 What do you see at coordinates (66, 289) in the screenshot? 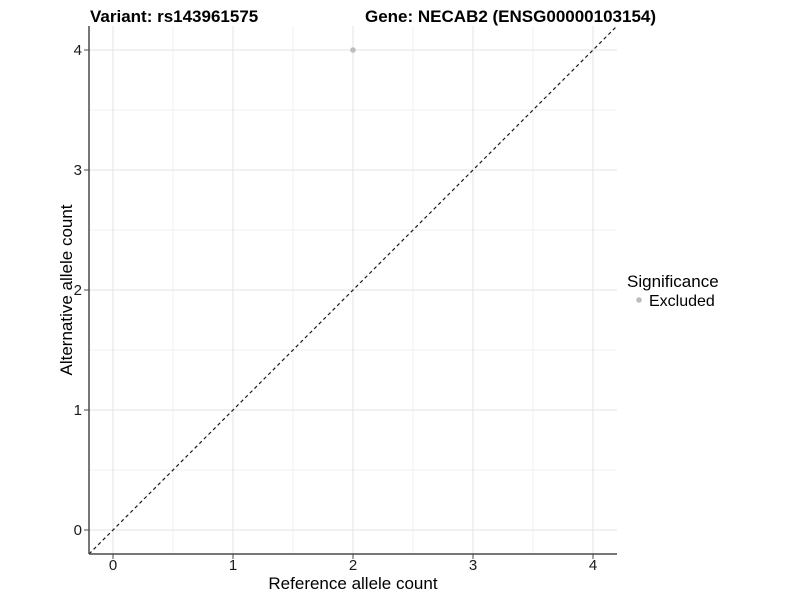
I see `y-axis-label: Alternative allele count` at bounding box center [66, 289].